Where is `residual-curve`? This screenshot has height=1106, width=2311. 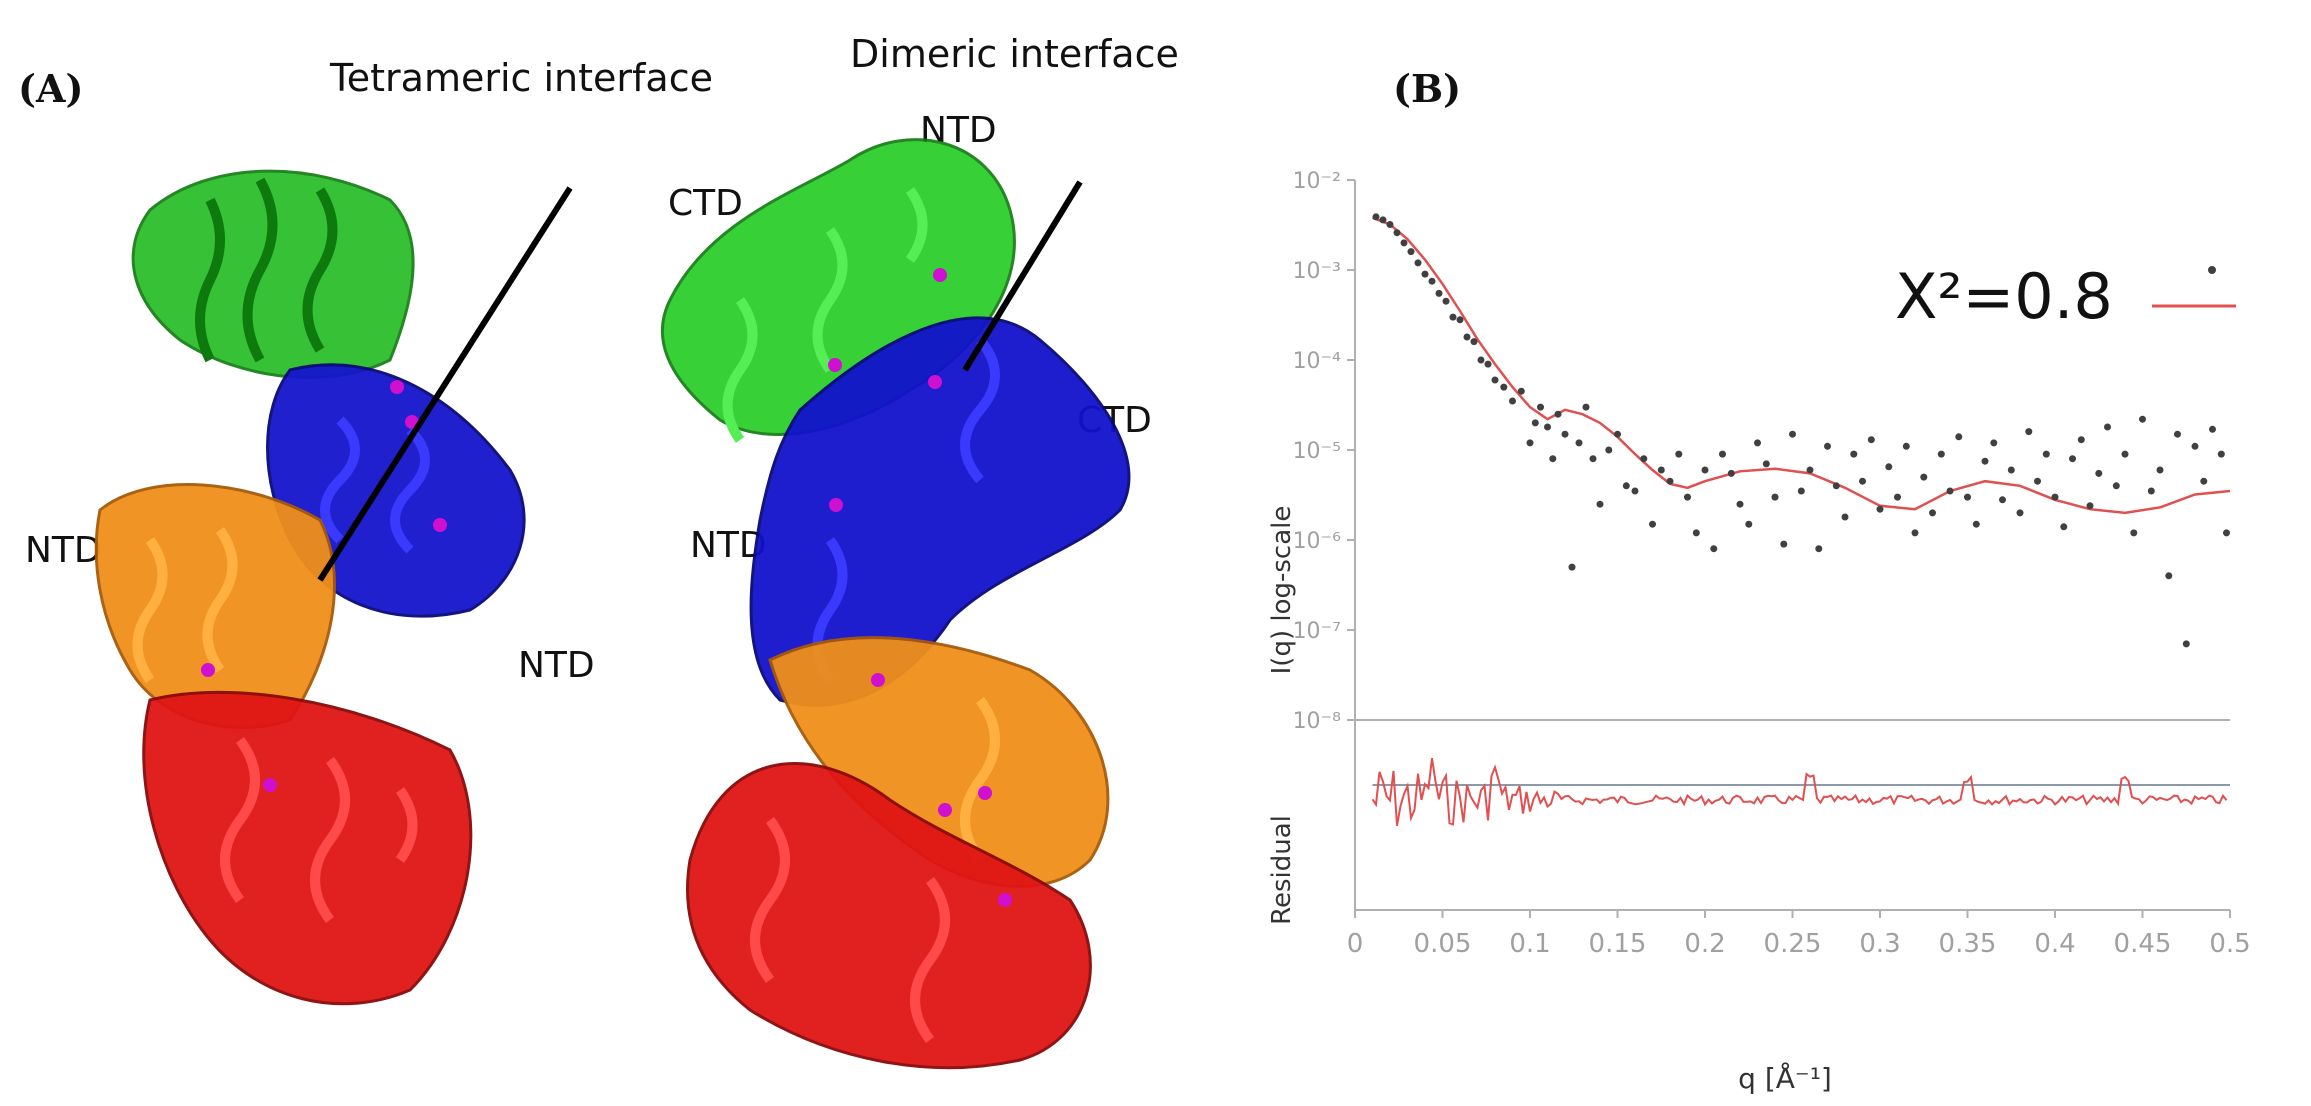 residual-curve is located at coordinates (1799, 792).